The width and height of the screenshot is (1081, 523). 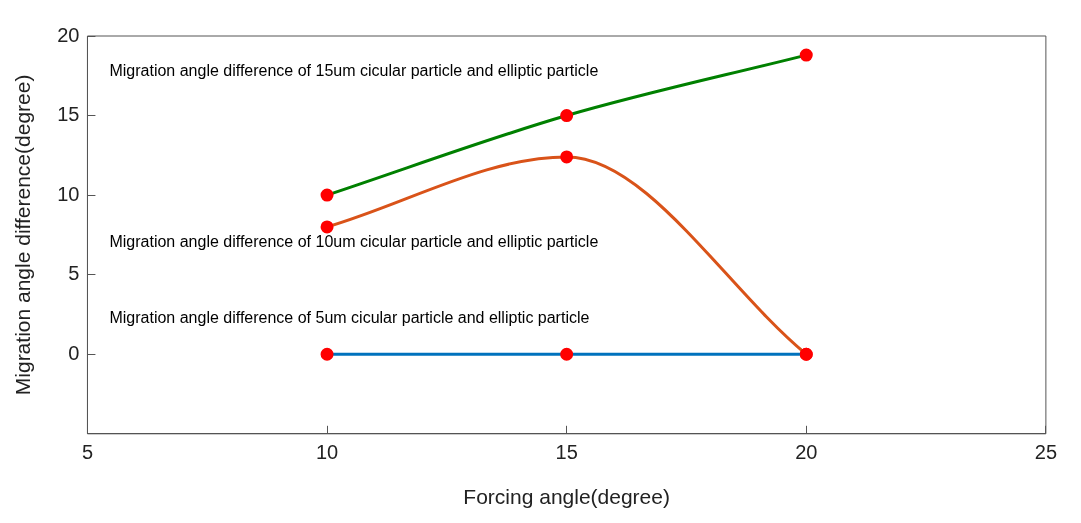 What do you see at coordinates (74, 273) in the screenshot?
I see `y-tick-label: 5` at bounding box center [74, 273].